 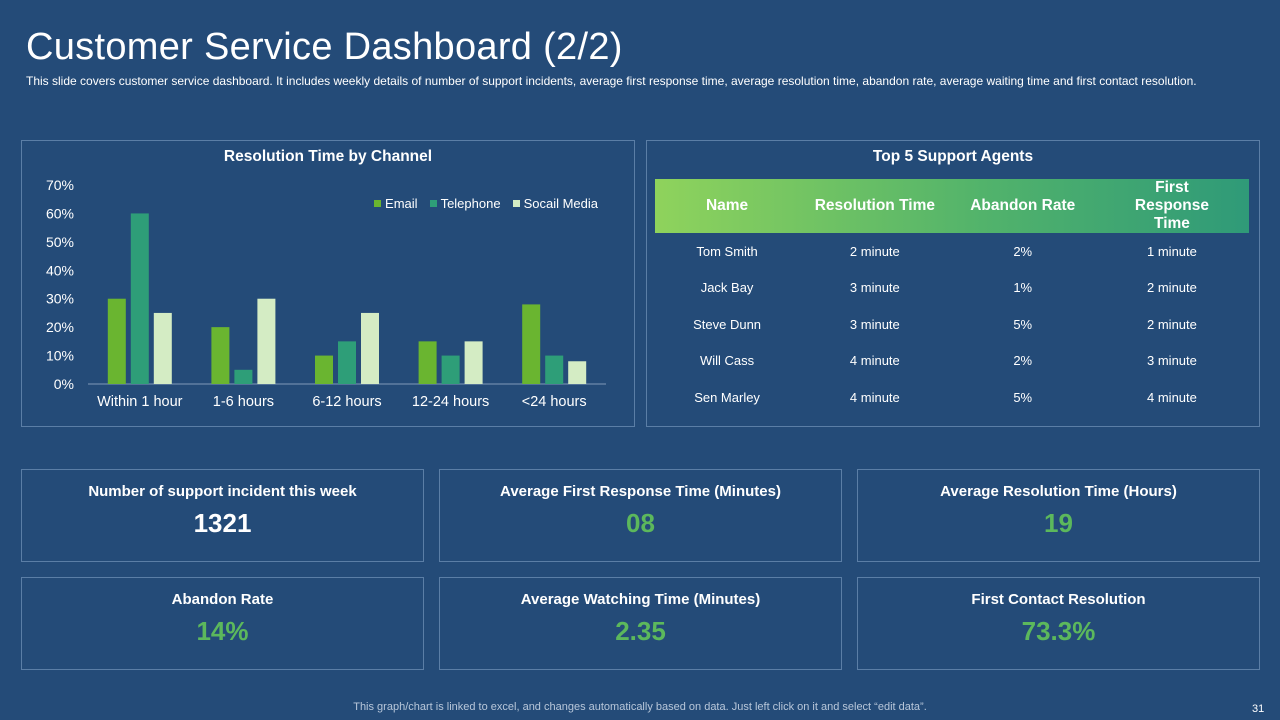 I want to click on cell-name: Tom Smith, so click(x=727, y=251).